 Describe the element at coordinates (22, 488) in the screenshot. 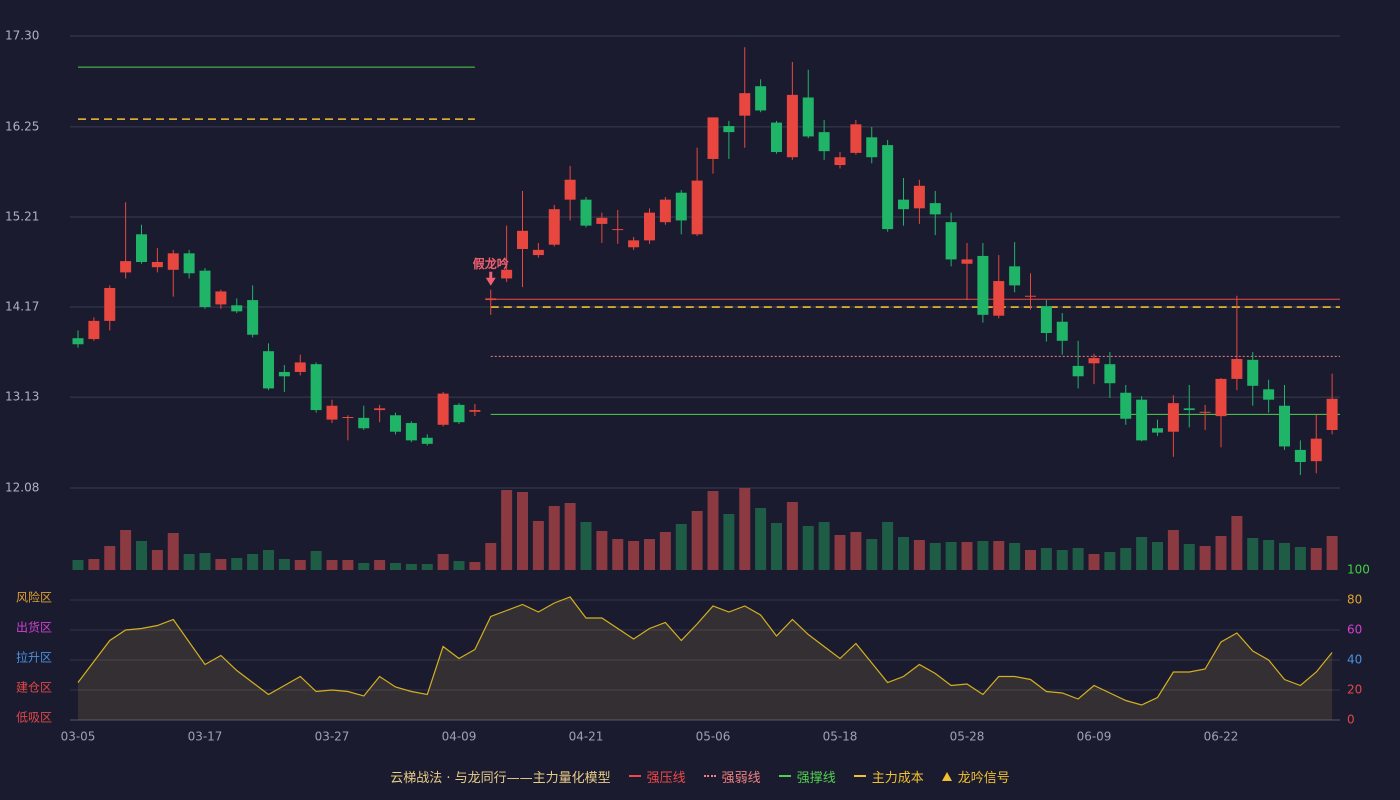

I see `y-tick-label: 12.08` at that location.